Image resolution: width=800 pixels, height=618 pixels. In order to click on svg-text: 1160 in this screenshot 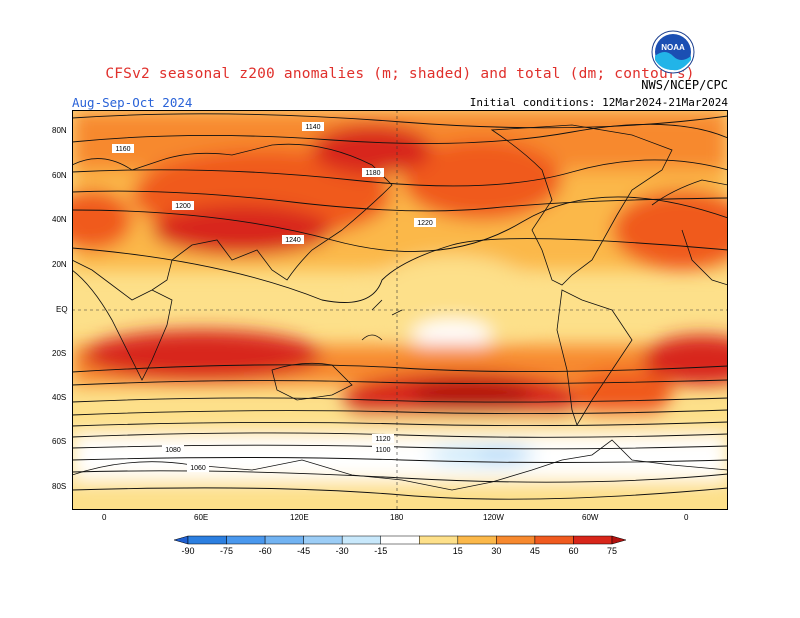, I will do `click(122, 149)`.